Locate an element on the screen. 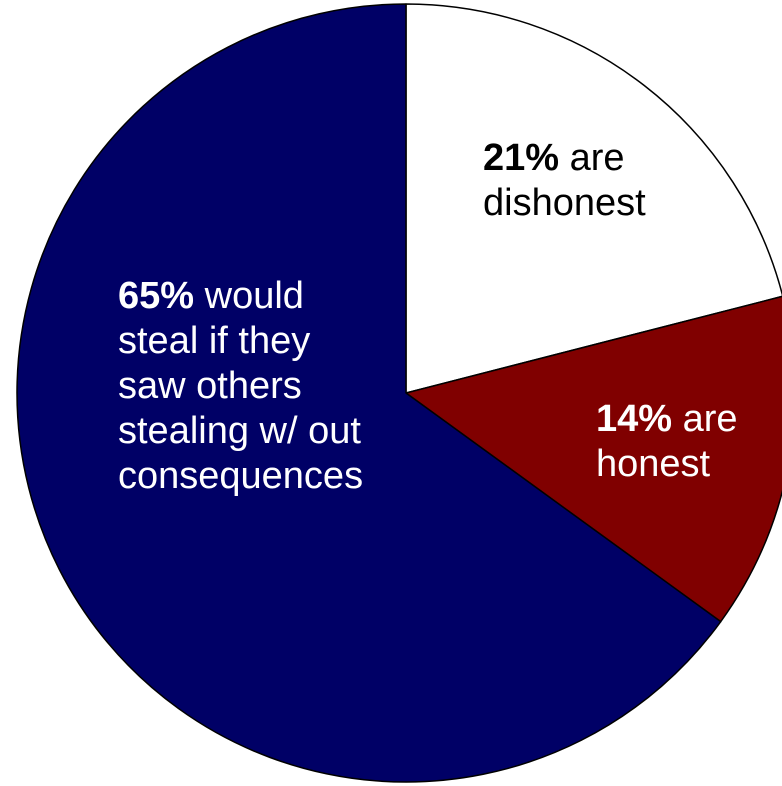 Image resolution: width=782 pixels, height=786 pixels. slice-label-would-steal-text-1: would is located at coordinates (254, 296).